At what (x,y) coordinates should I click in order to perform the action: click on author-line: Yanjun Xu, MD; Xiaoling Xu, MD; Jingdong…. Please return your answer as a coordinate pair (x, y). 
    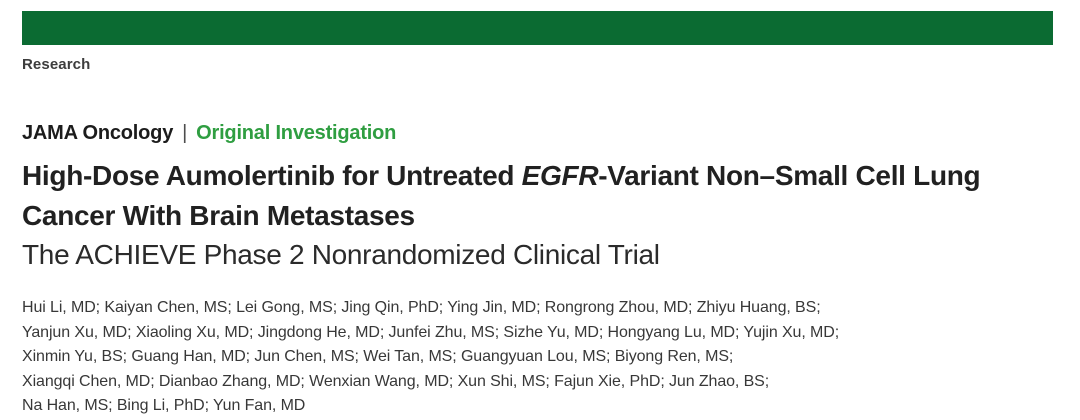
    Looking at the image, I should click on (431, 332).